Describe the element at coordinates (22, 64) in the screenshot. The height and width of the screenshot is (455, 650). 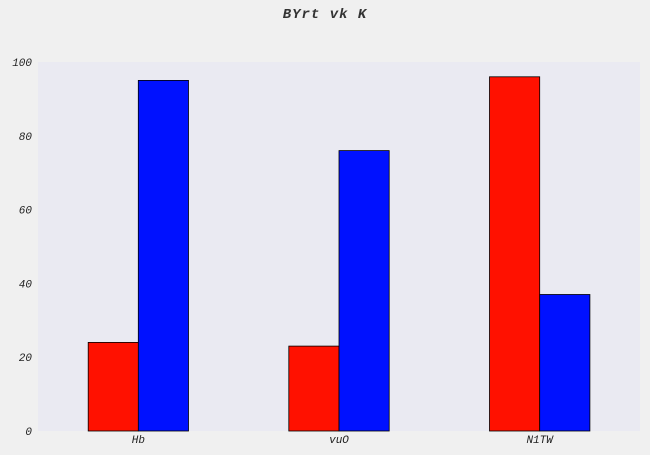
I see `y-tick-label: 100` at that location.